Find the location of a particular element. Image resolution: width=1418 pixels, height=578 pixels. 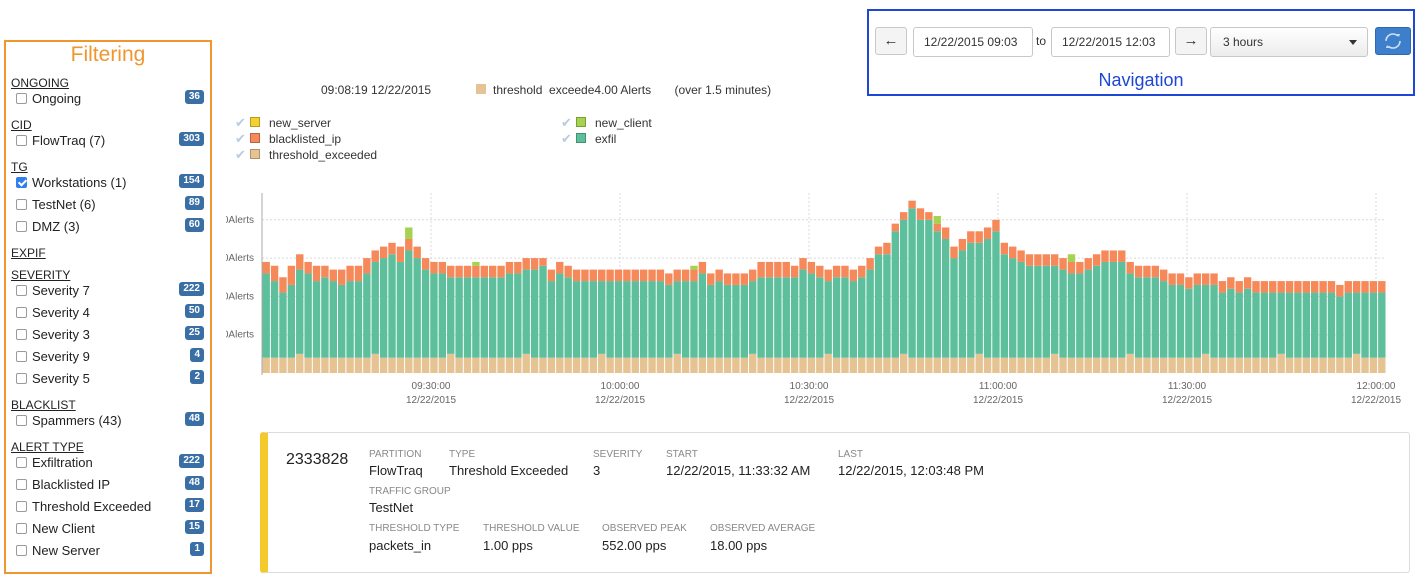

next-range-button: → is located at coordinates (1191, 41).